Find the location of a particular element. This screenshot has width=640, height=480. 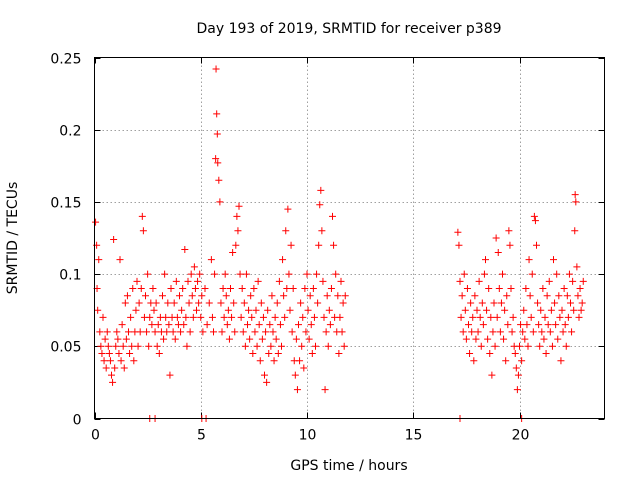

x-tick-label: 10 is located at coordinates (308, 436).